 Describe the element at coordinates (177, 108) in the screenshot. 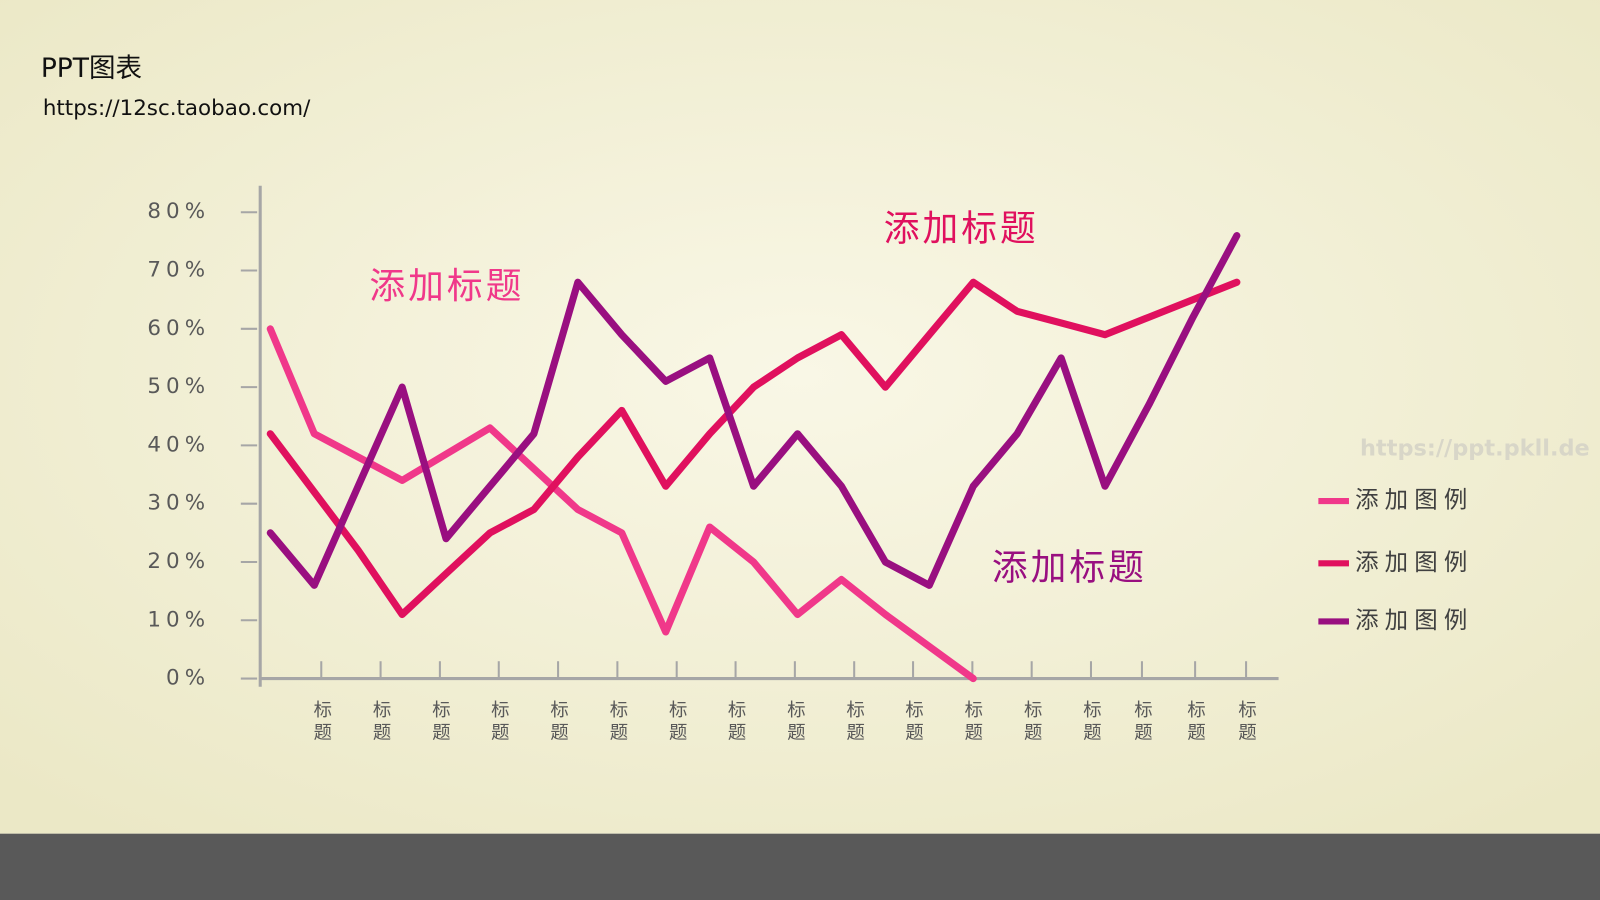

I see `slide-url: https://12sc.taobao.com/` at that location.